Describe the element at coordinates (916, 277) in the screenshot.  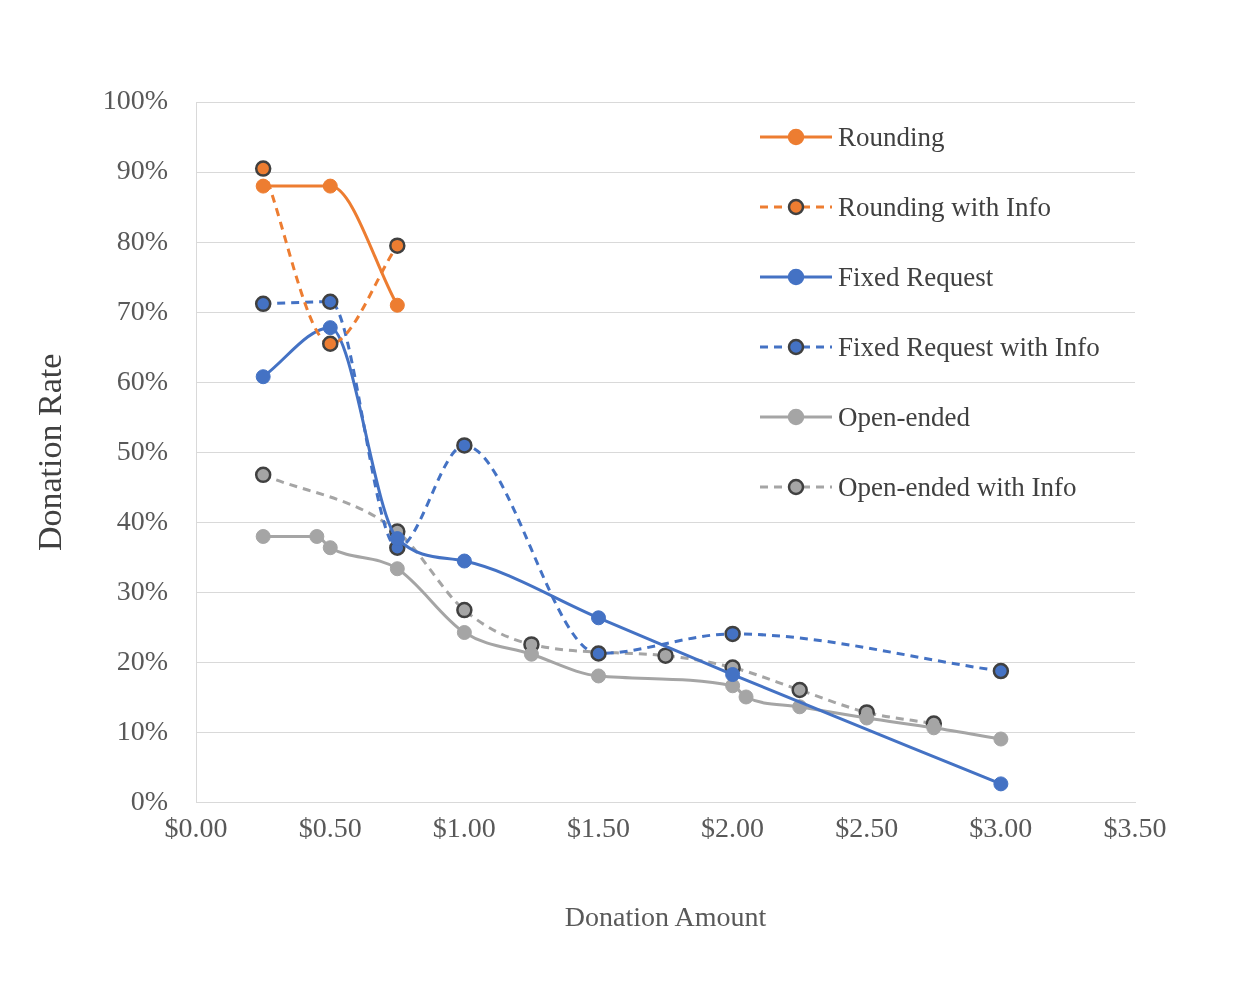
I see `legend-label: Fixed Request` at that location.